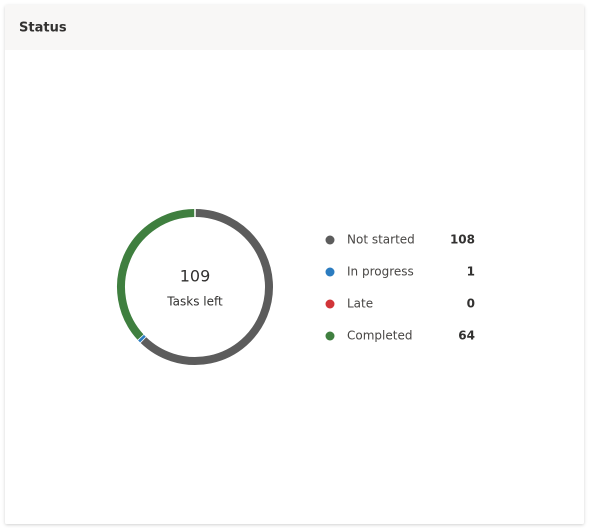 The width and height of the screenshot is (589, 532). I want to click on legend-label: Late, so click(360, 304).